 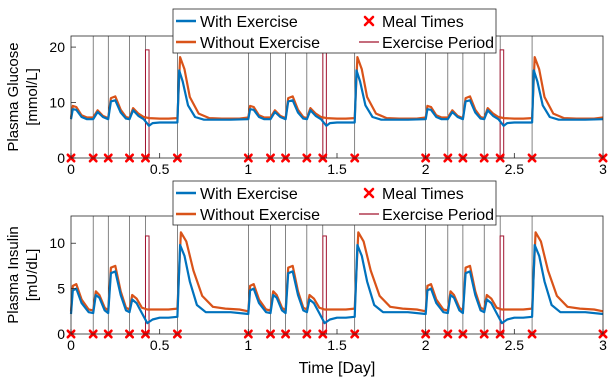 What do you see at coordinates (57, 47) in the screenshot?
I see `y-tick-label: 20` at bounding box center [57, 47].